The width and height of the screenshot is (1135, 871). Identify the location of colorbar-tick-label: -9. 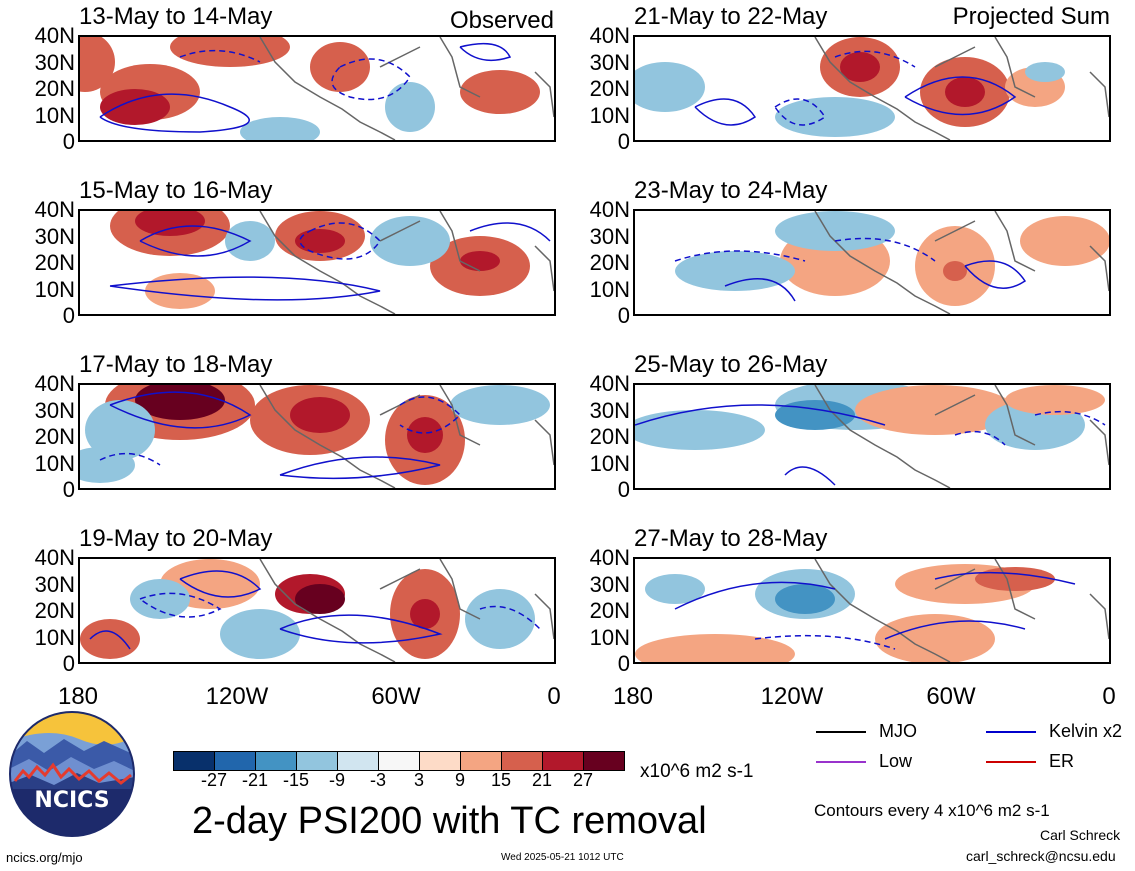
(336, 780).